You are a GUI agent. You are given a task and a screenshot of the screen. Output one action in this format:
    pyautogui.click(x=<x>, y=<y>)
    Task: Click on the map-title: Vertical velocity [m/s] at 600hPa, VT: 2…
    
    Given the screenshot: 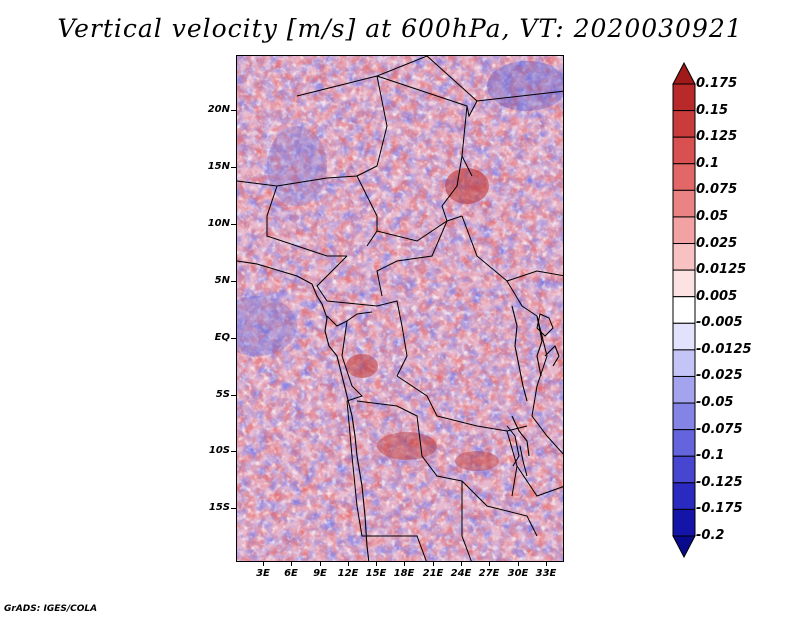 What is the action you would take?
    pyautogui.click(x=400, y=28)
    